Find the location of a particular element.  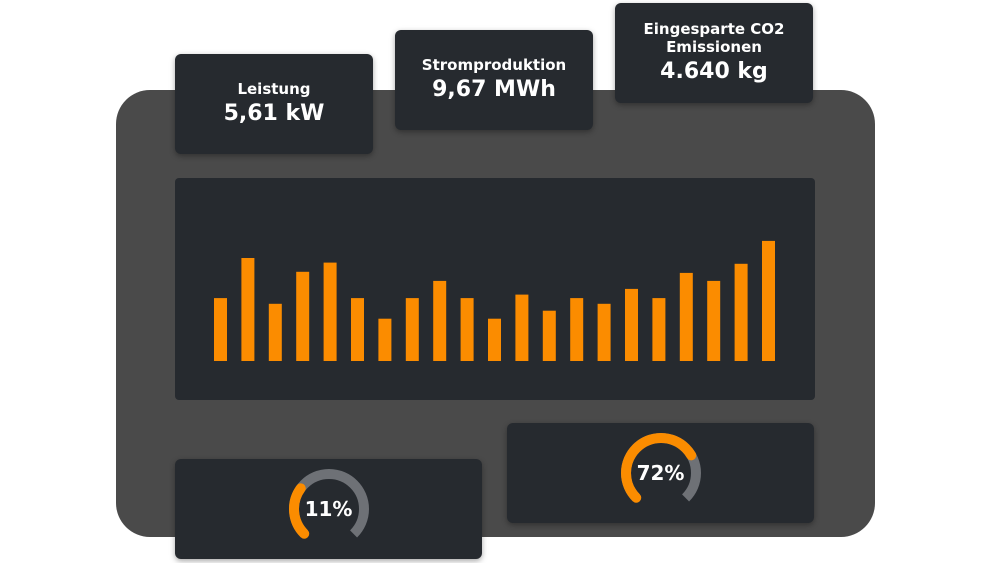

gauge-right-value: 72% is located at coordinates (660, 473).